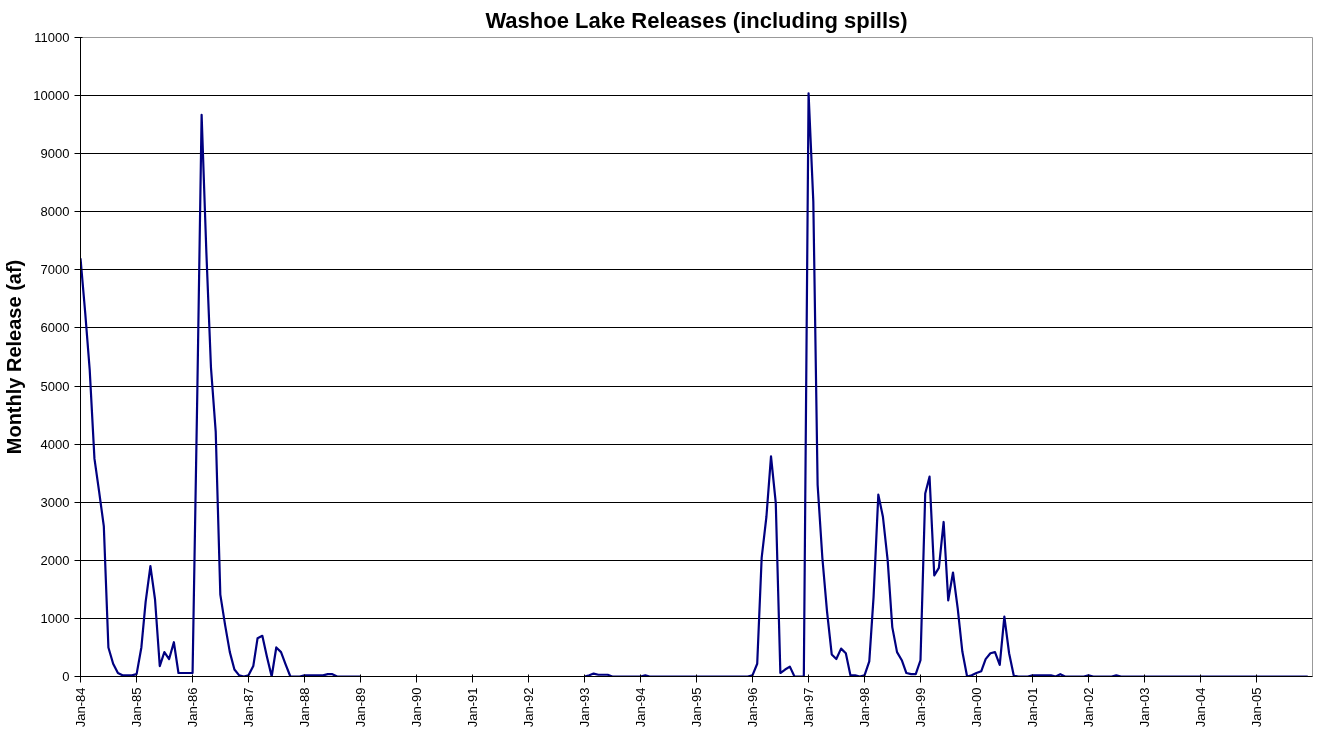 The image size is (1330, 738). What do you see at coordinates (809, 707) in the screenshot?
I see `x-tick-label: Jan-97` at bounding box center [809, 707].